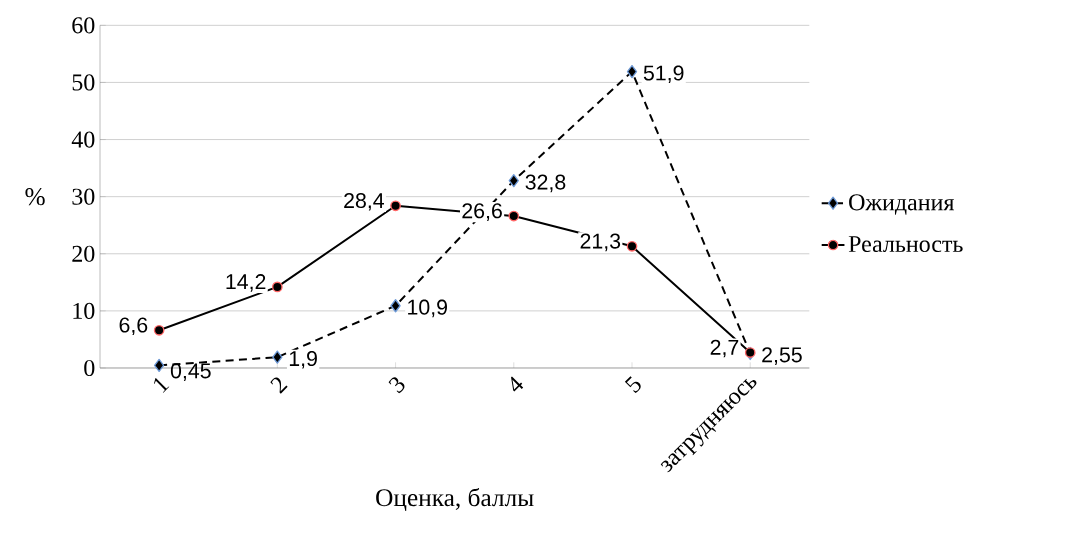 The height and width of the screenshot is (552, 1080). Describe the element at coordinates (364, 201) in the screenshot. I see `data-label: 28,4` at that location.